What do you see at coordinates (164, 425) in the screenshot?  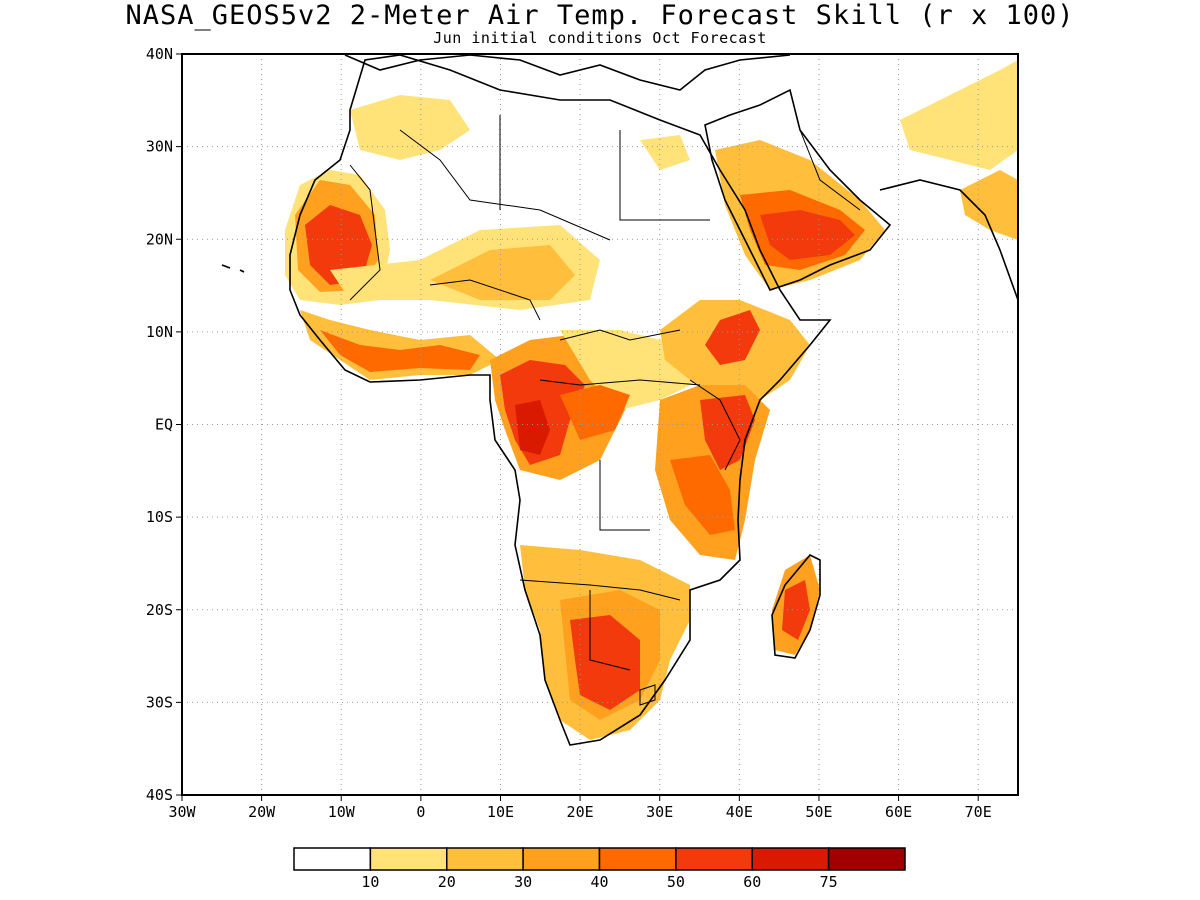 I see `lat-label: EQ` at bounding box center [164, 425].